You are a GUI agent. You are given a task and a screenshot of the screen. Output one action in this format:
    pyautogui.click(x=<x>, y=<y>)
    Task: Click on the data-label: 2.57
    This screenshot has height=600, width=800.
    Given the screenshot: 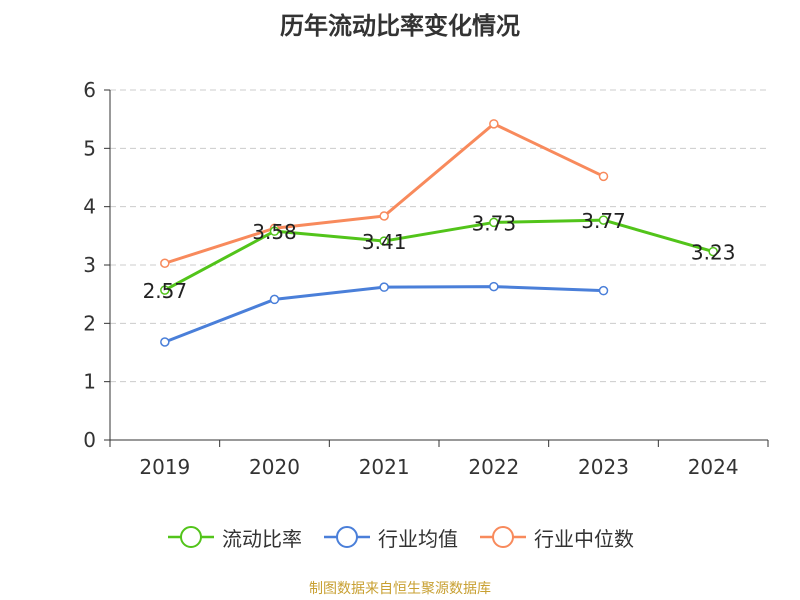 What is the action you would take?
    pyautogui.click(x=165, y=291)
    